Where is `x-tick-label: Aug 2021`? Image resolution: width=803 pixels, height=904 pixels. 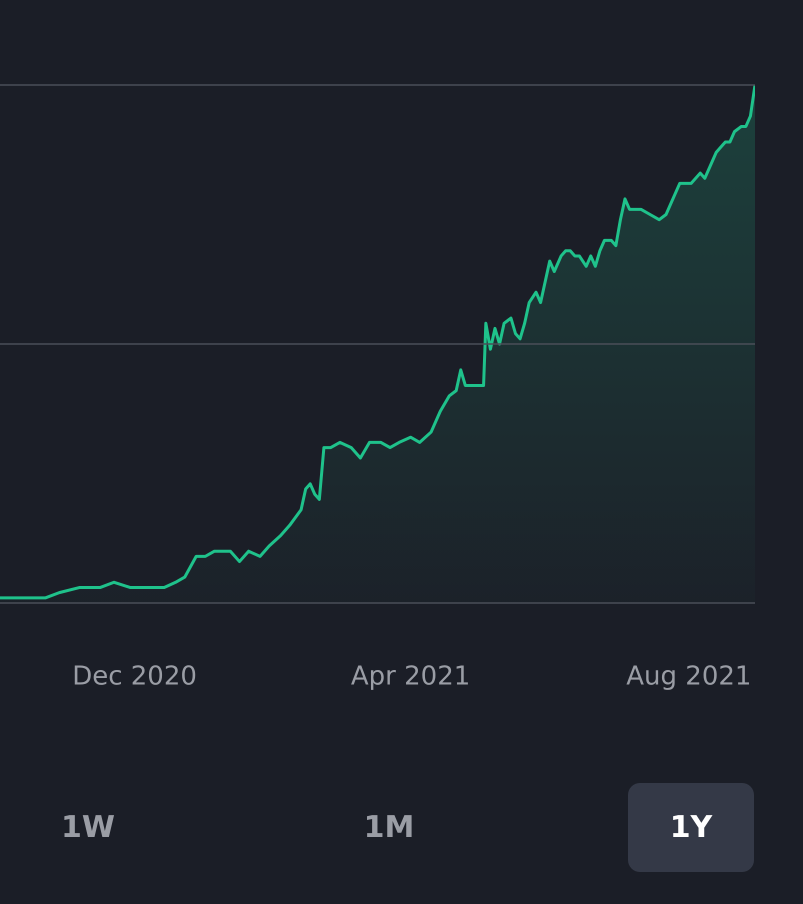
x-tick-label: Aug 2021 is located at coordinates (689, 676).